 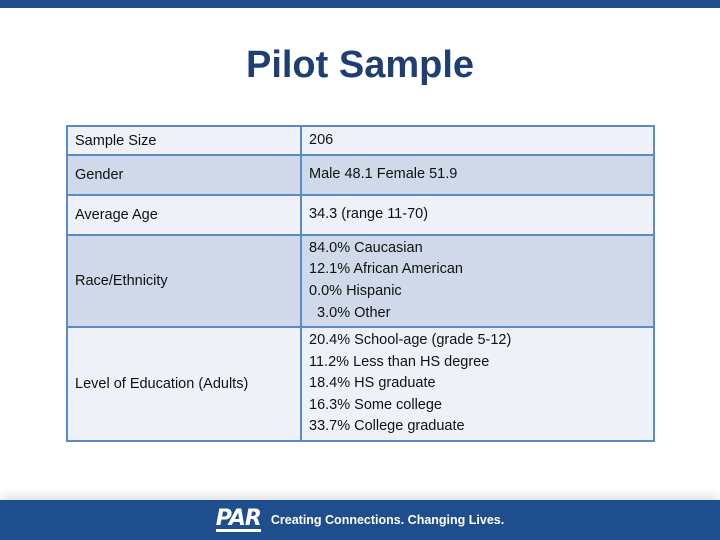 What do you see at coordinates (477, 175) in the screenshot?
I see `row-value: Male 48.1 Female 51.9` at bounding box center [477, 175].